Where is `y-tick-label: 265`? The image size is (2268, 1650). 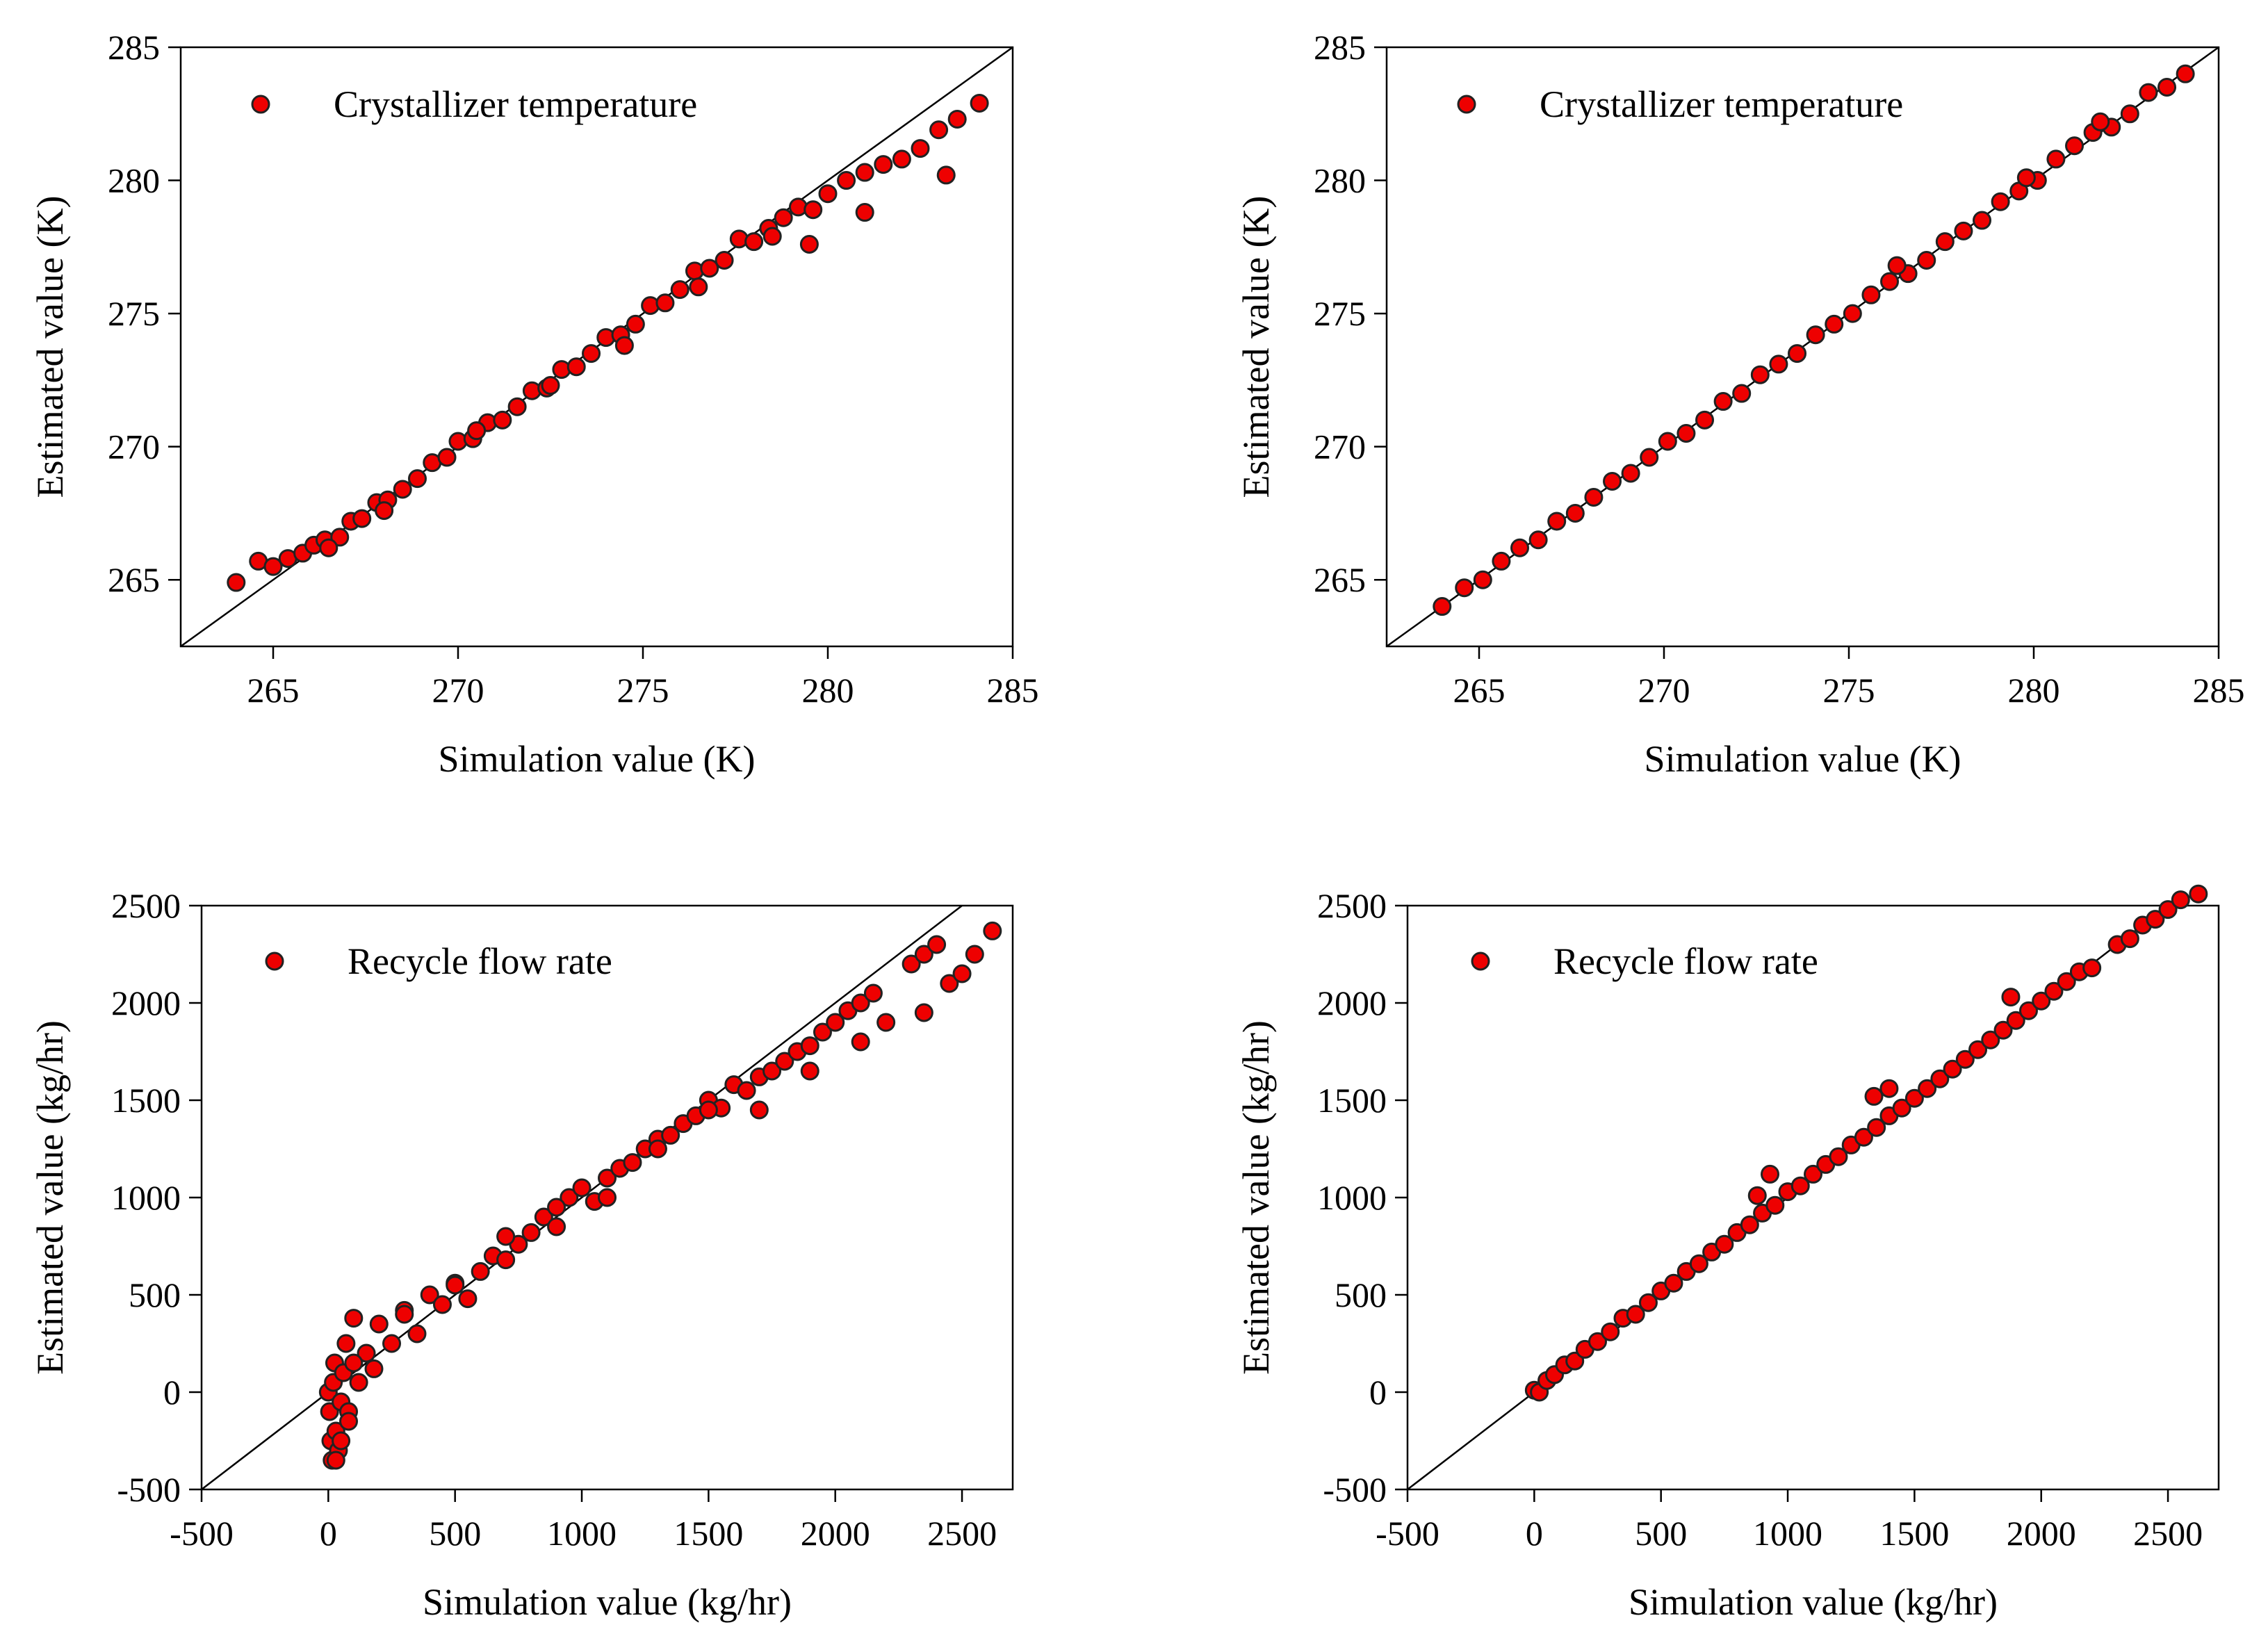
y-tick-label: 265 is located at coordinates (1340, 579).